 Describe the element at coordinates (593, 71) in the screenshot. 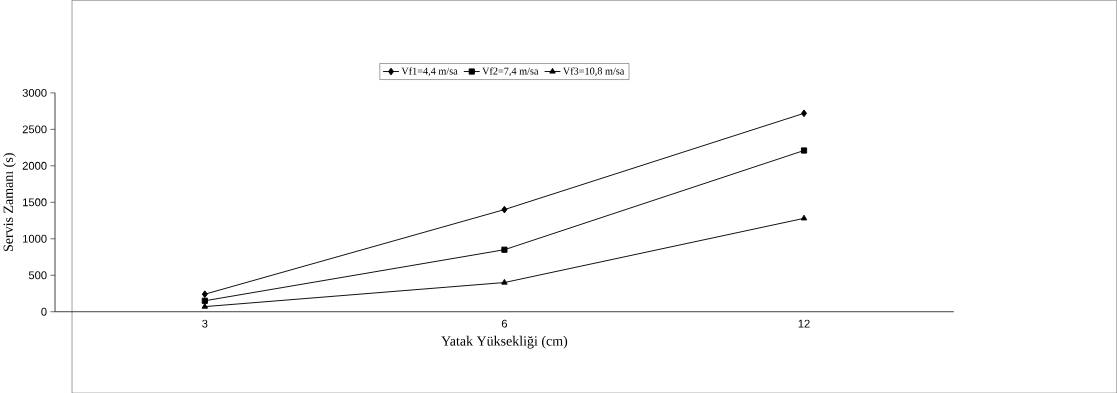

I see `legend-label: Vf3=10,8 m/sa` at that location.